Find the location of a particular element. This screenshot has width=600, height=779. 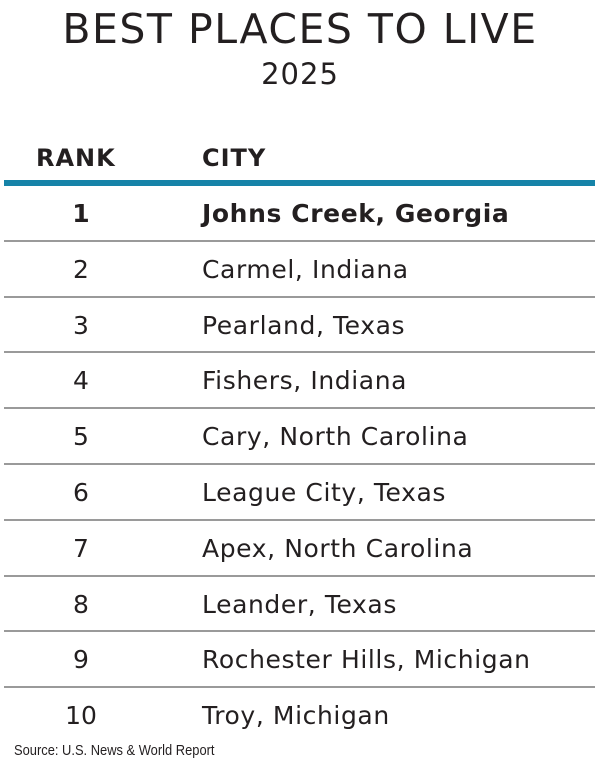

table-row: 6 League City, Texas is located at coordinates (300, 493).